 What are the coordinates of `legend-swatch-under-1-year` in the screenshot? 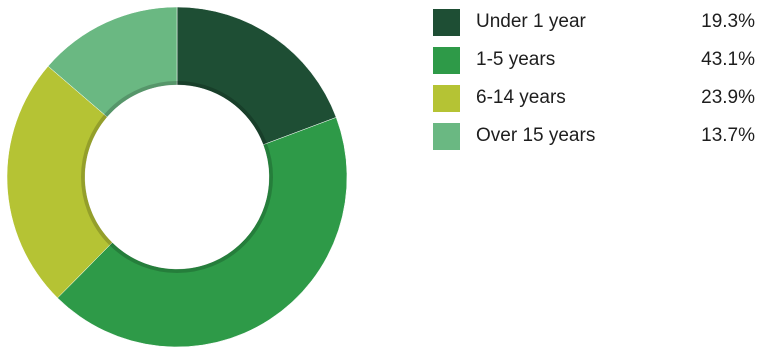 It's located at (446, 22).